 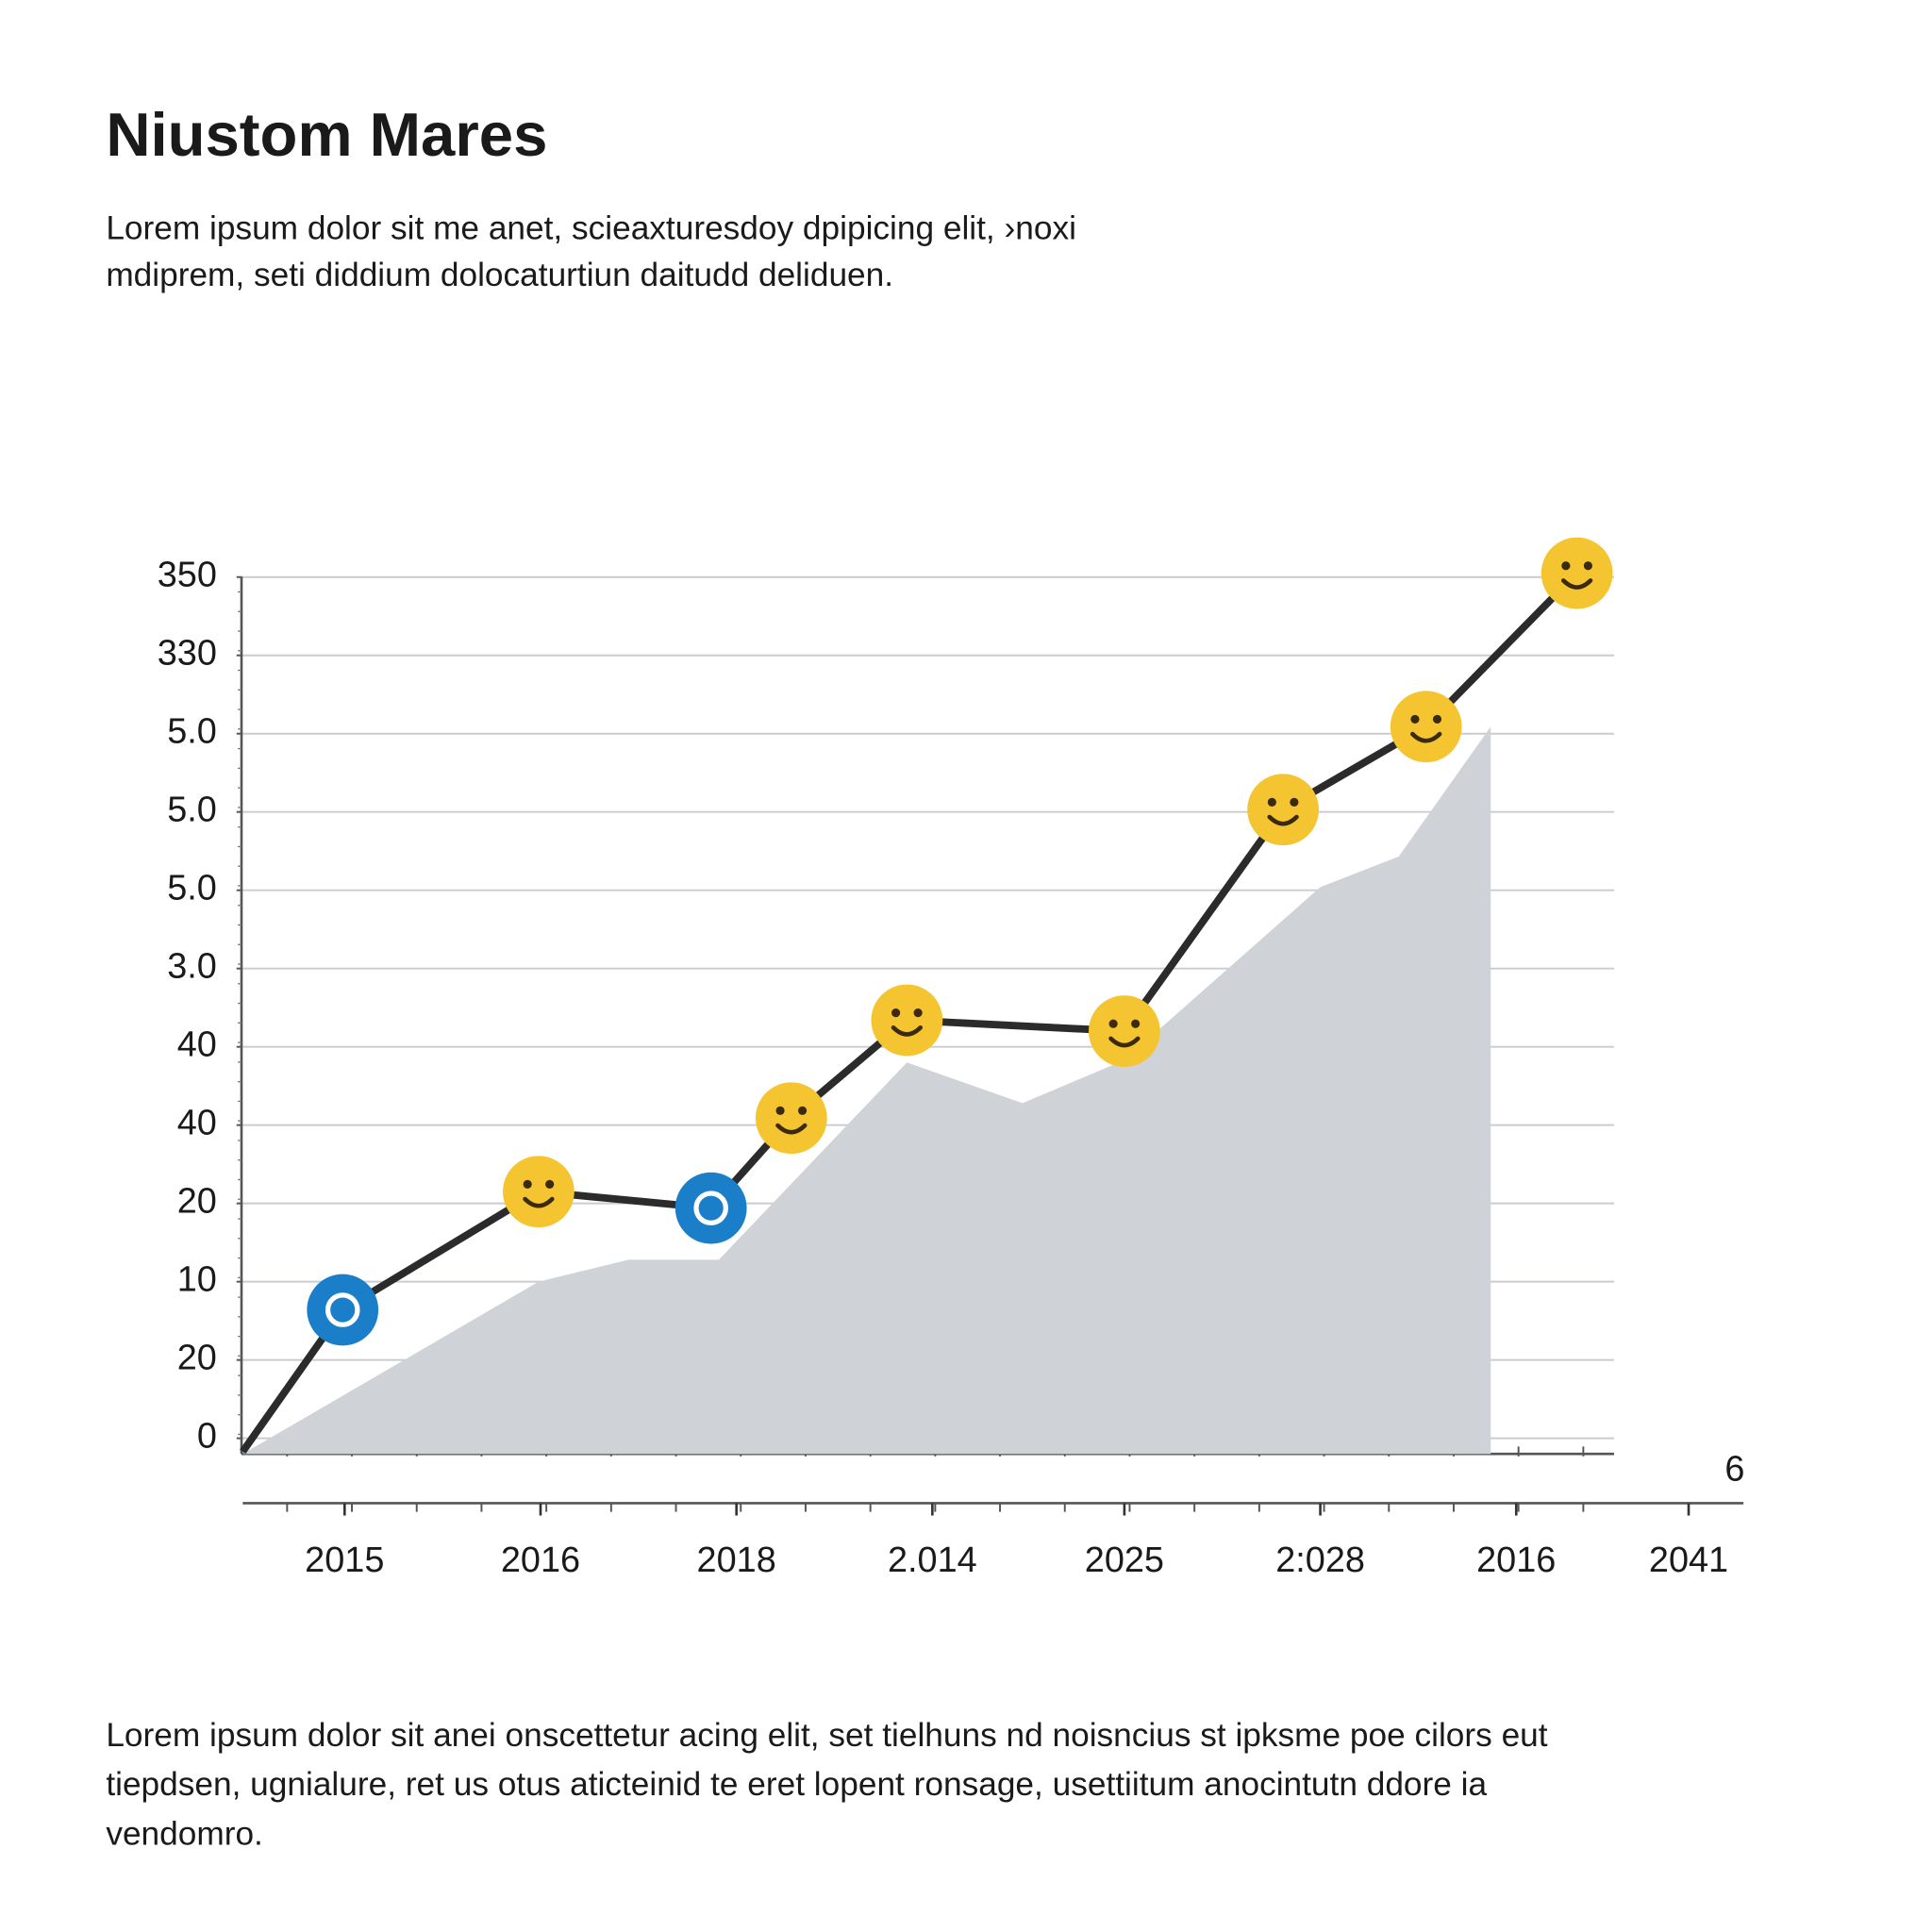 I want to click on x-tick-label: 2:028, so click(x=1320, y=1561).